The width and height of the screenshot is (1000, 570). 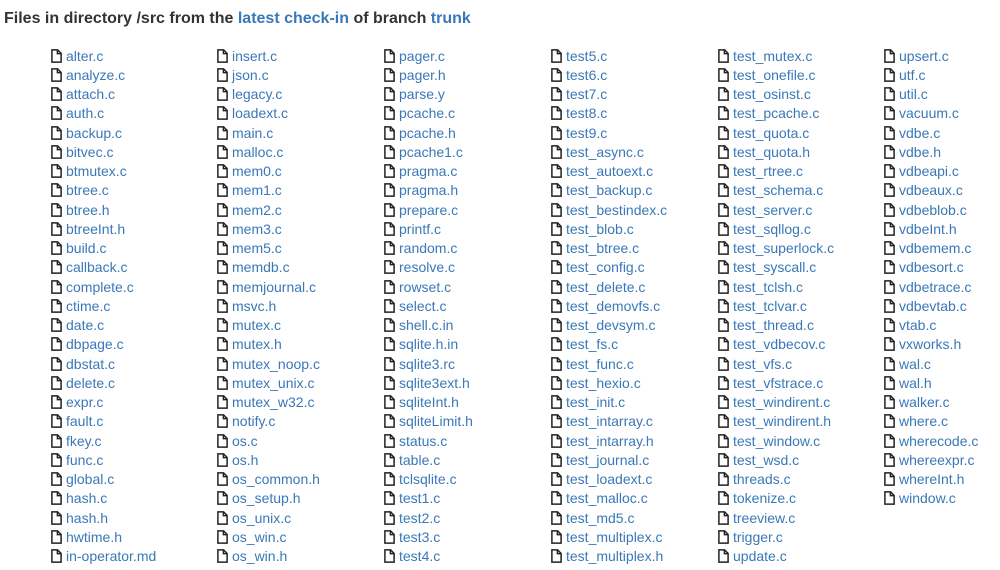 I want to click on file-link: insert.c, so click(x=255, y=55).